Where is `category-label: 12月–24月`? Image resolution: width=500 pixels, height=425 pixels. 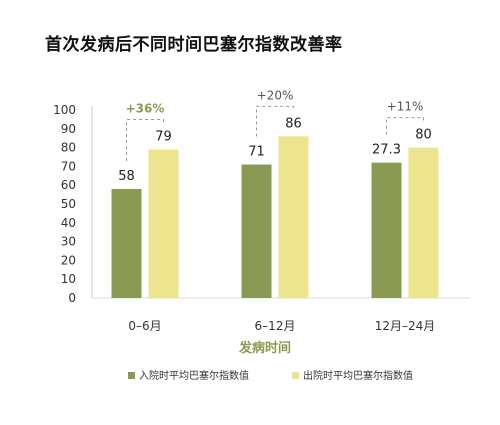
category-label: 12月–24月 is located at coordinates (405, 326).